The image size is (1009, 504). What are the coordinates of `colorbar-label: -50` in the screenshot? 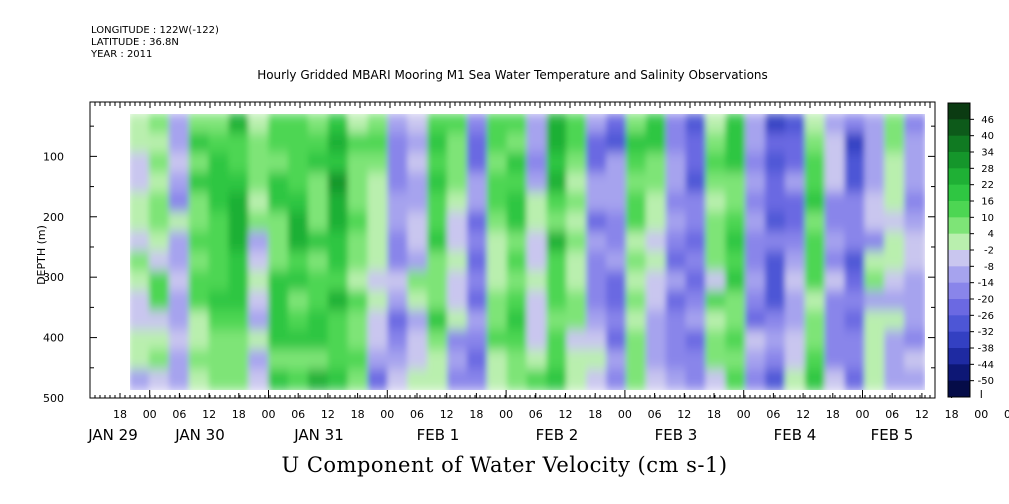 It's located at (986, 381).